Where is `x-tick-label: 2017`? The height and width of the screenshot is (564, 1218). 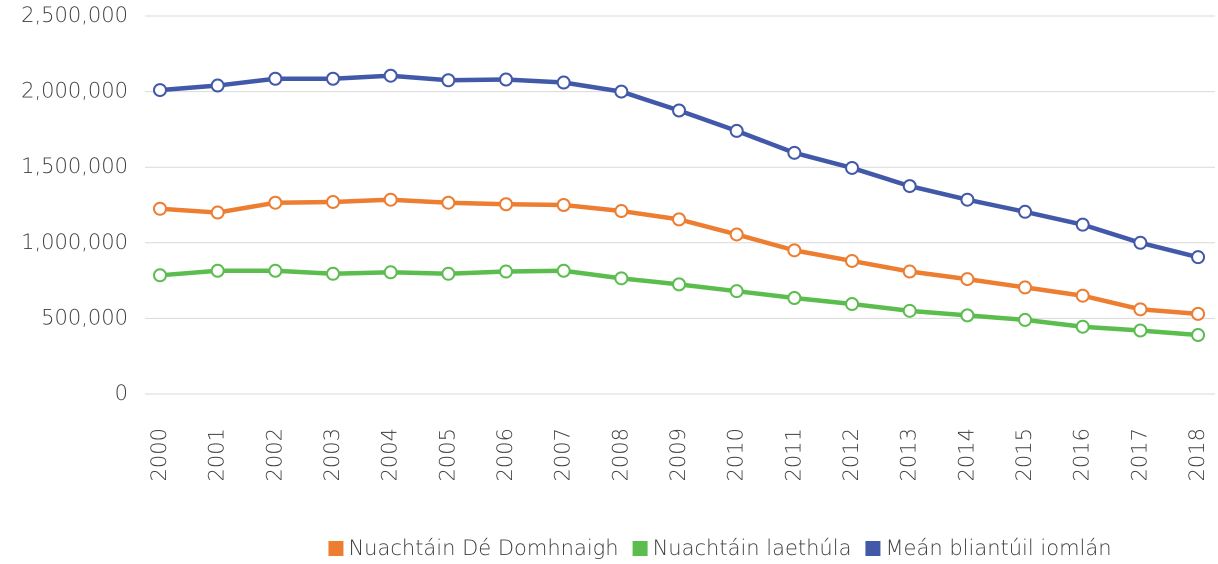 x-tick-label: 2017 is located at coordinates (1139, 454).